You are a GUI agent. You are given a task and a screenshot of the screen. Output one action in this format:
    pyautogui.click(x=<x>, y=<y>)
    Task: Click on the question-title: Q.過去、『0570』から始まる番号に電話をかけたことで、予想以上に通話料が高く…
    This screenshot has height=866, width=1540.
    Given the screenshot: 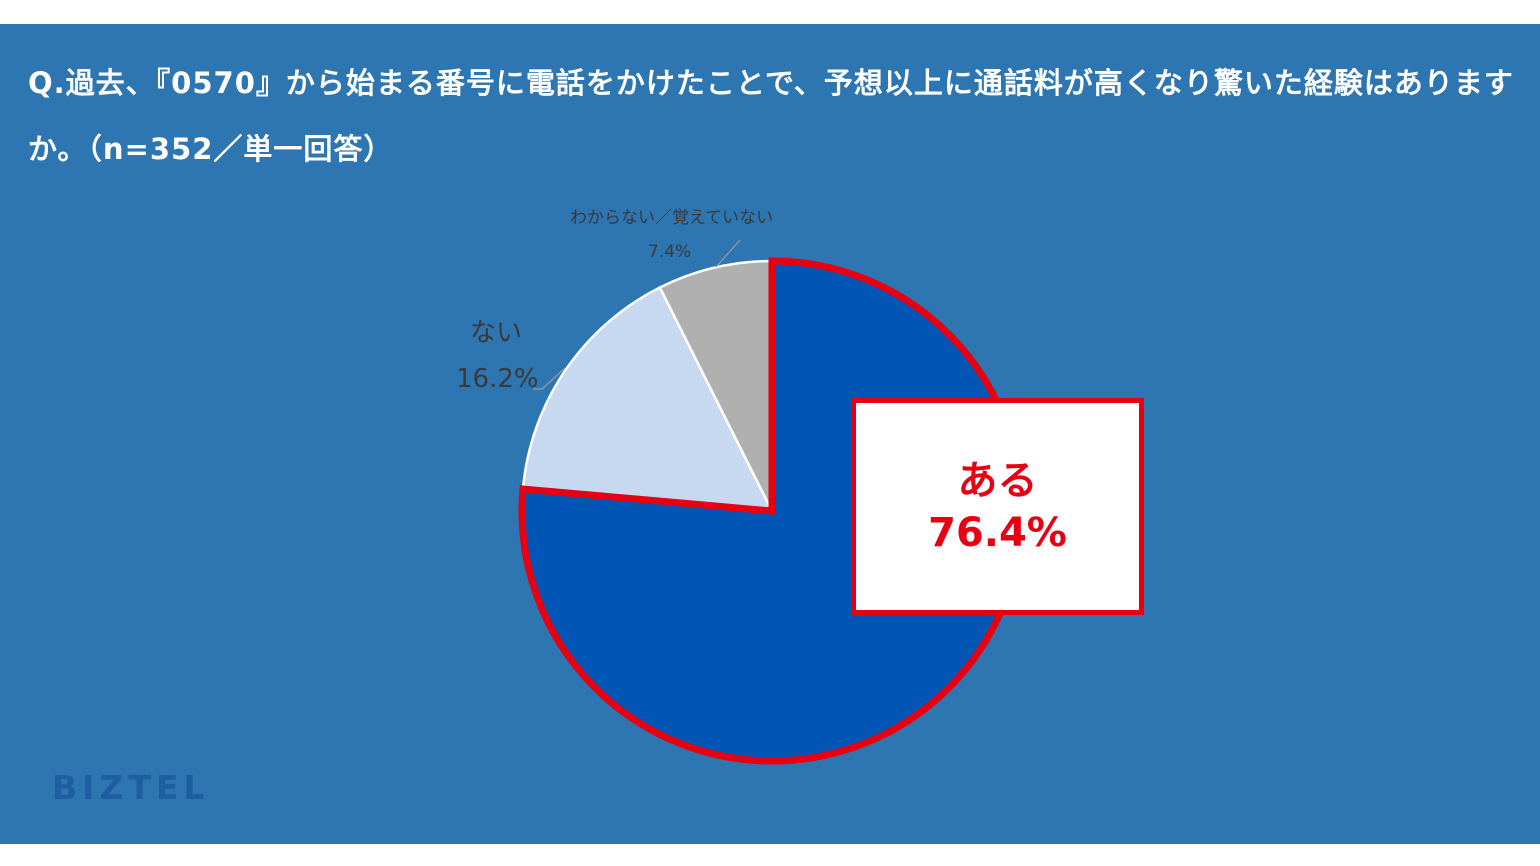 What is the action you would take?
    pyautogui.click(x=771, y=116)
    